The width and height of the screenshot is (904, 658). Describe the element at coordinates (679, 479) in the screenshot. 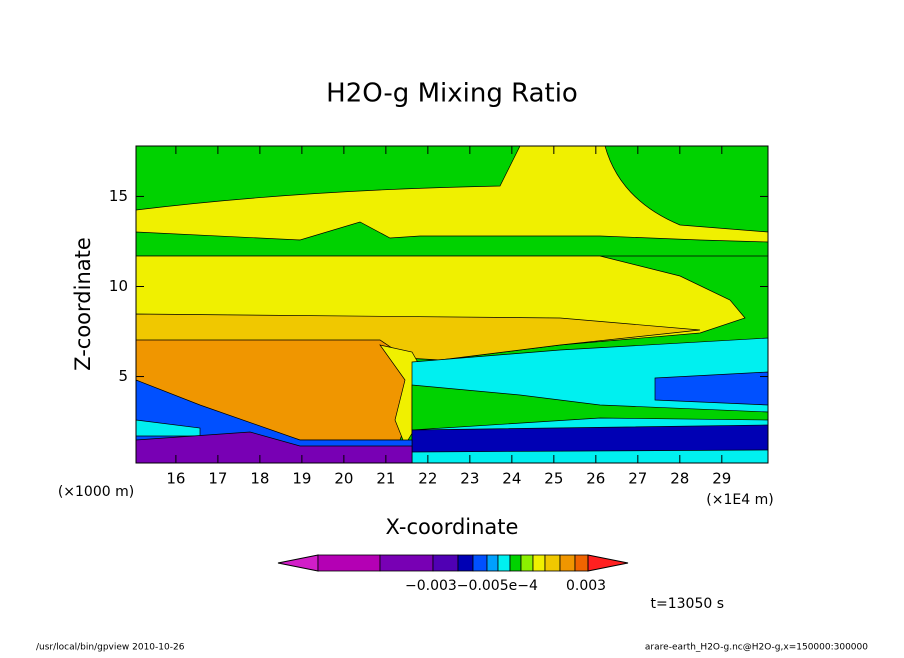

I see `x-tick-label: 28` at that location.